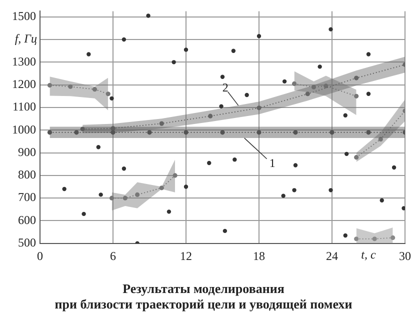  What do you see at coordinates (24, 83) in the screenshot?
I see `y-tick-label: 1200` at bounding box center [24, 83].